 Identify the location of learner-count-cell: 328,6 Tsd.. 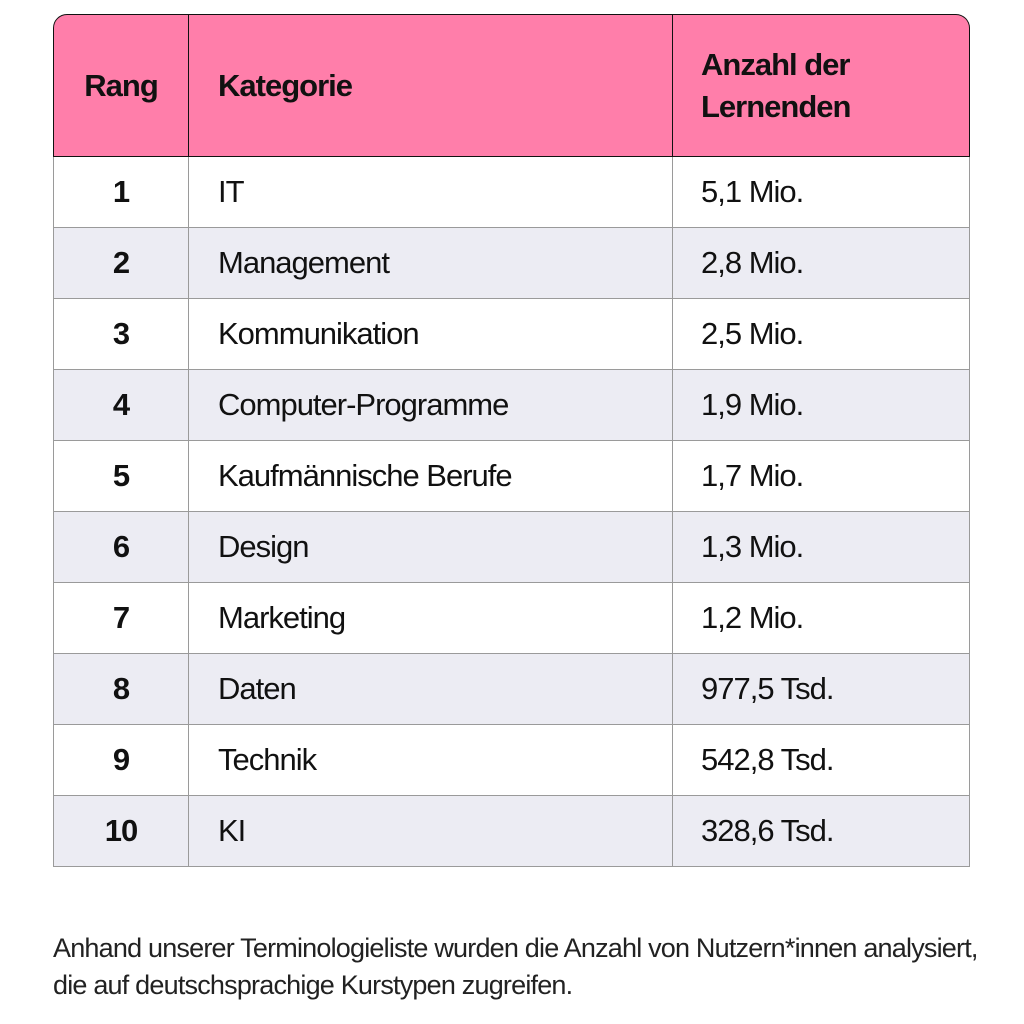
(821, 831).